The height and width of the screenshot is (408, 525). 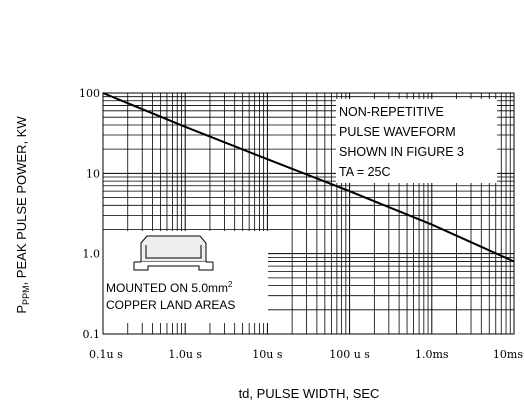 I want to click on y-axis-title: PPPM, PEAK PULSE POWER, KW, so click(x=22, y=215).